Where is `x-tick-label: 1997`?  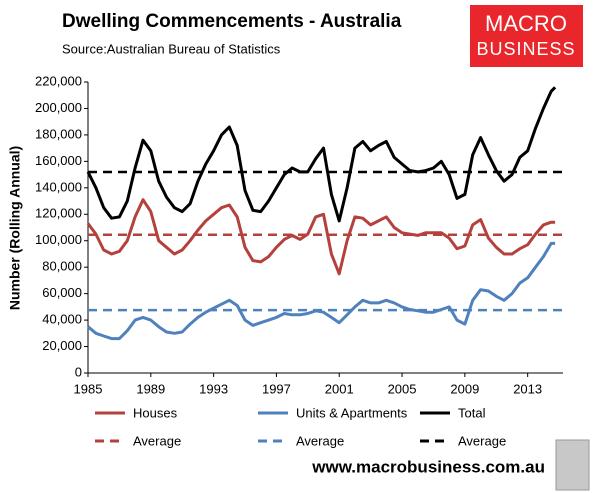 x-tick-label: 1997 is located at coordinates (276, 388).